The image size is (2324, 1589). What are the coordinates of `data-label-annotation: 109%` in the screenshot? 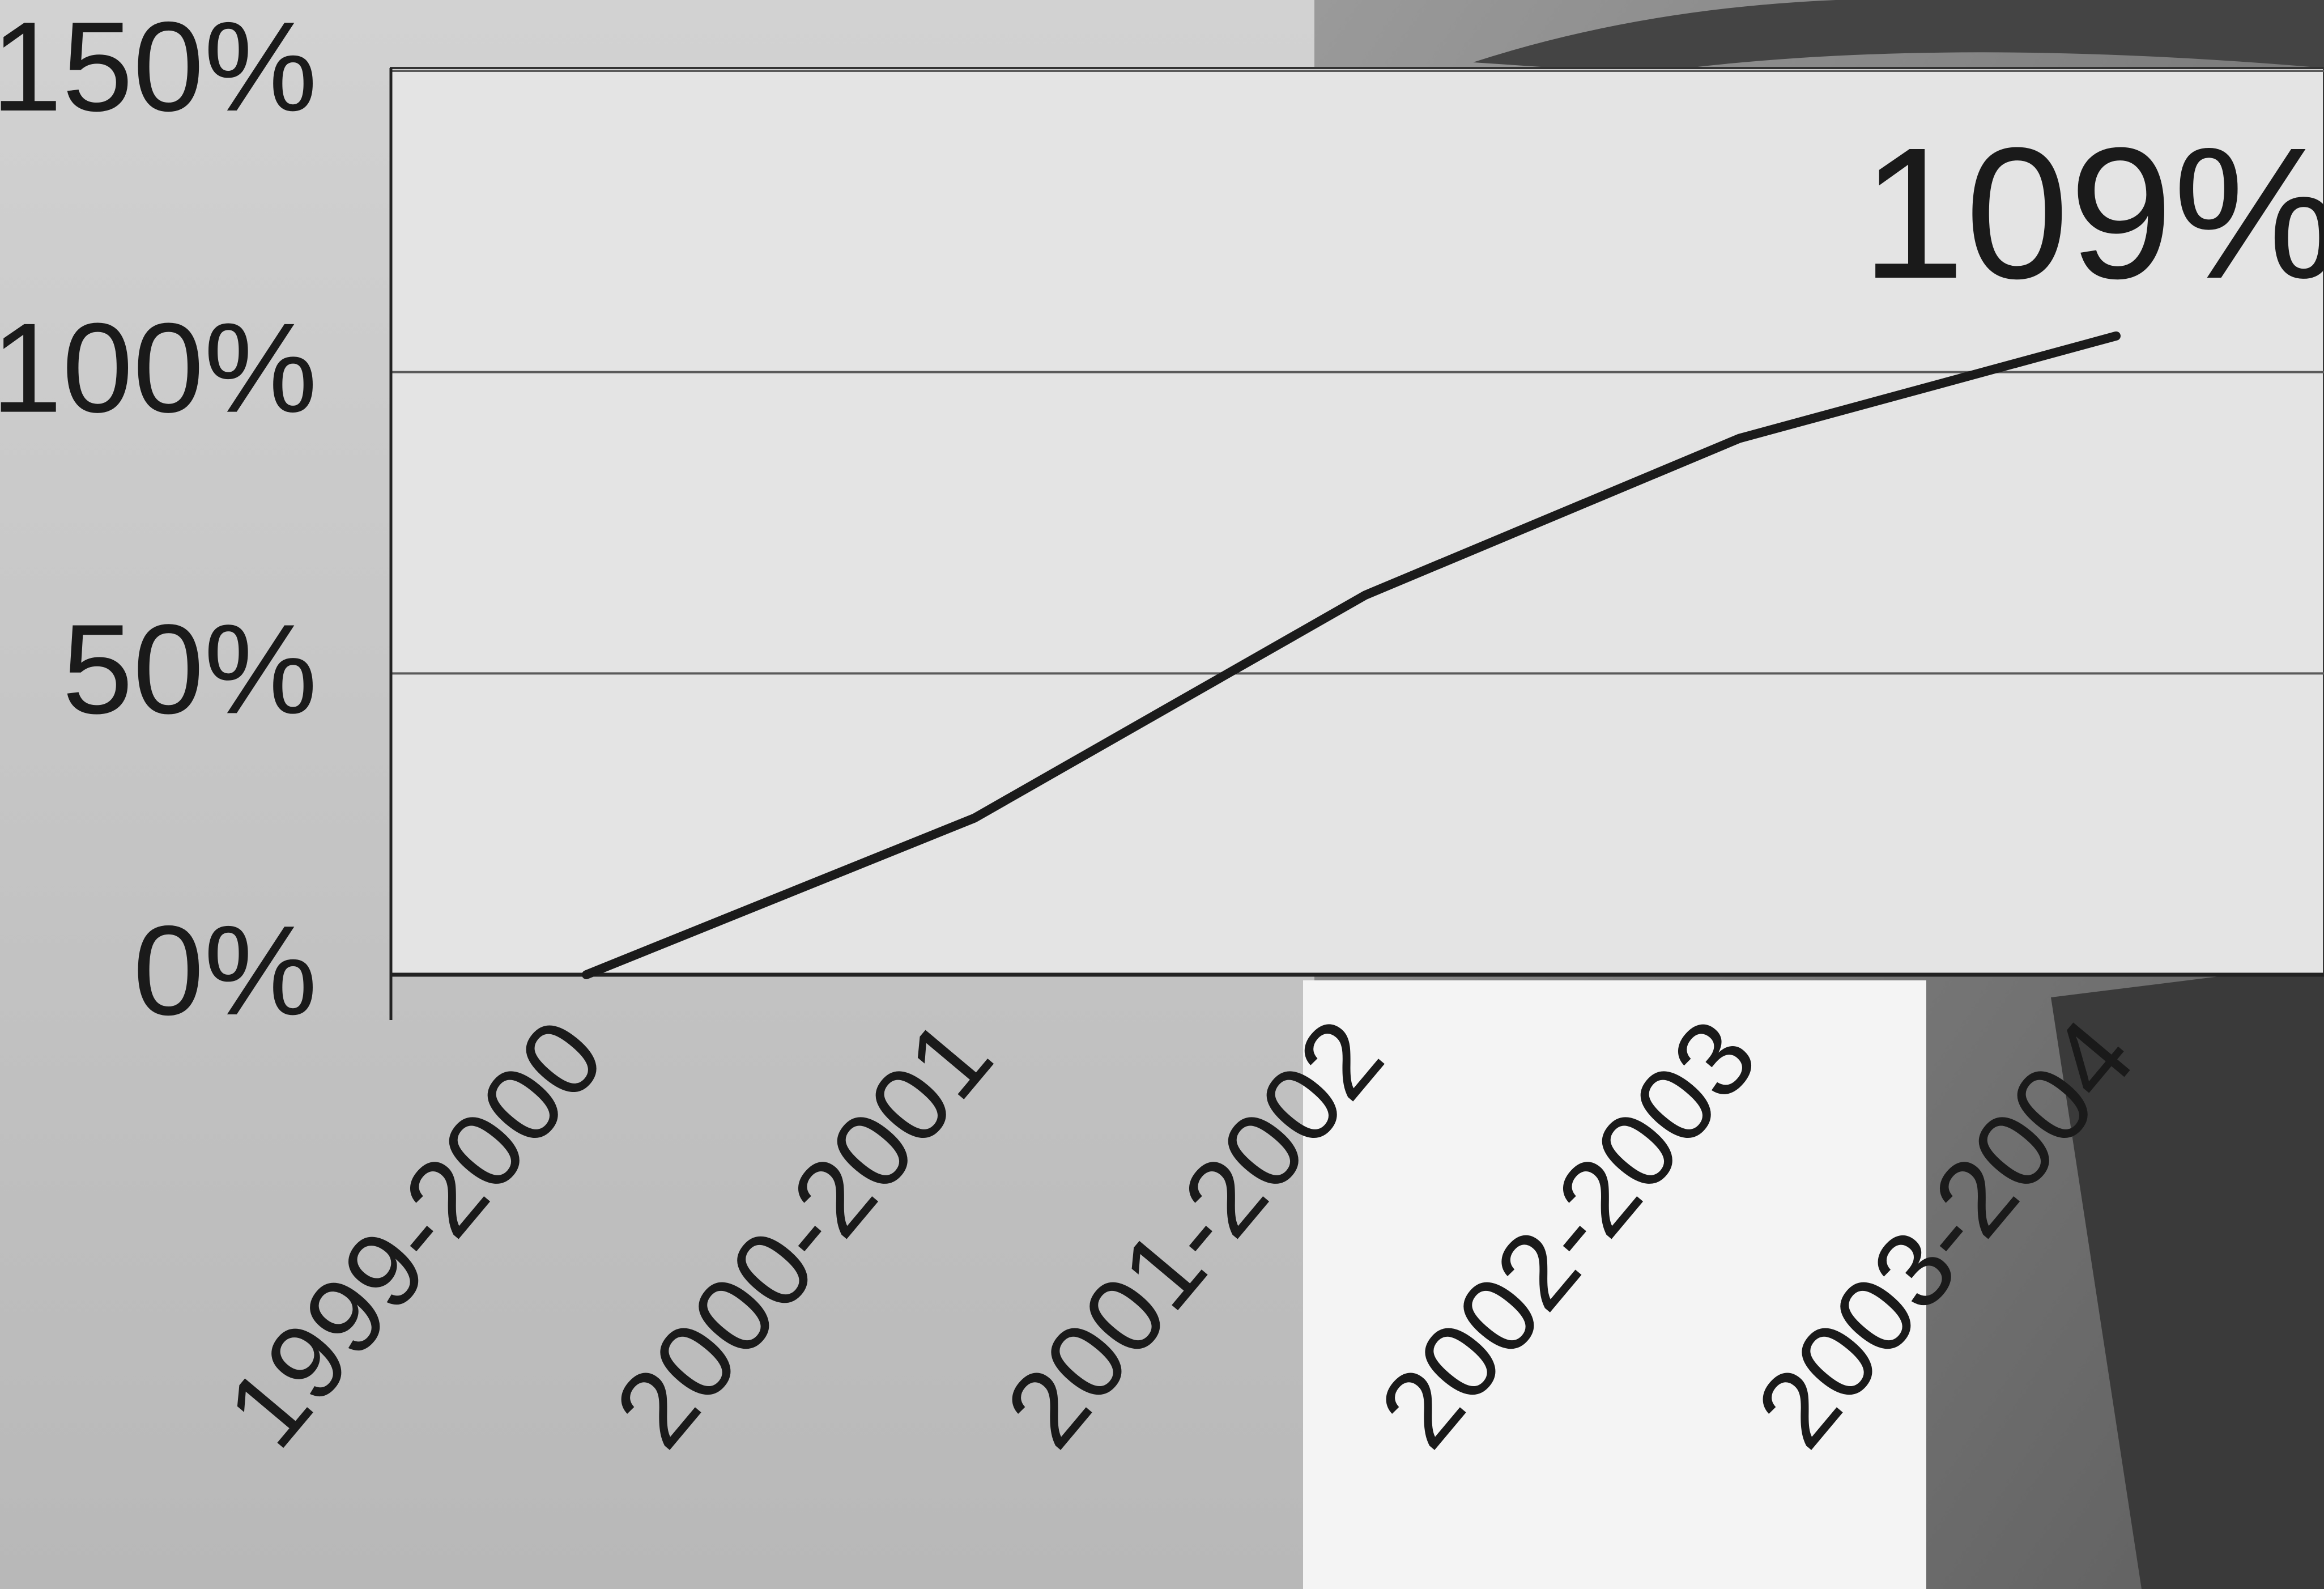 It's located at (2092, 212).